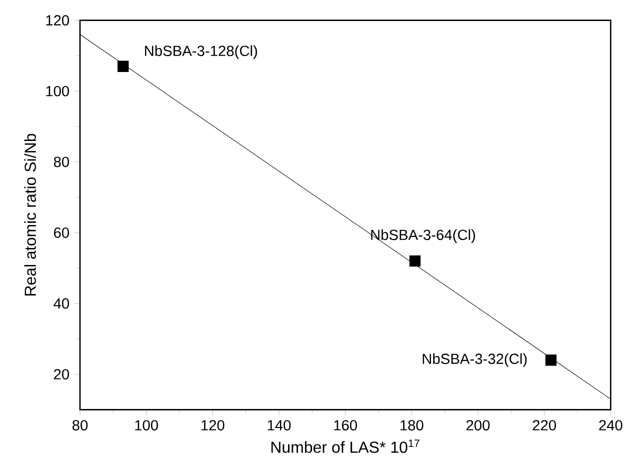  I want to click on y-tick-label: 80, so click(62, 162).